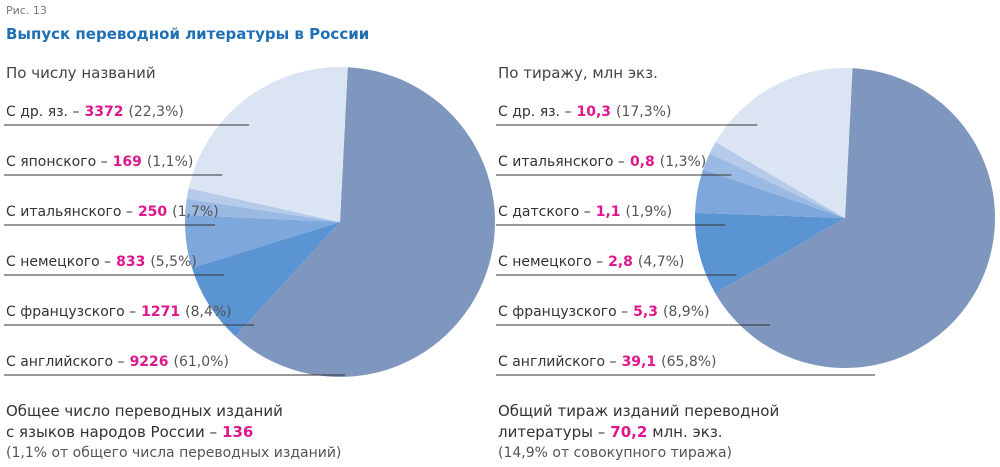  Describe the element at coordinates (661, 262) in the screenshot. I see `percent-label: (4,7%)` at that location.